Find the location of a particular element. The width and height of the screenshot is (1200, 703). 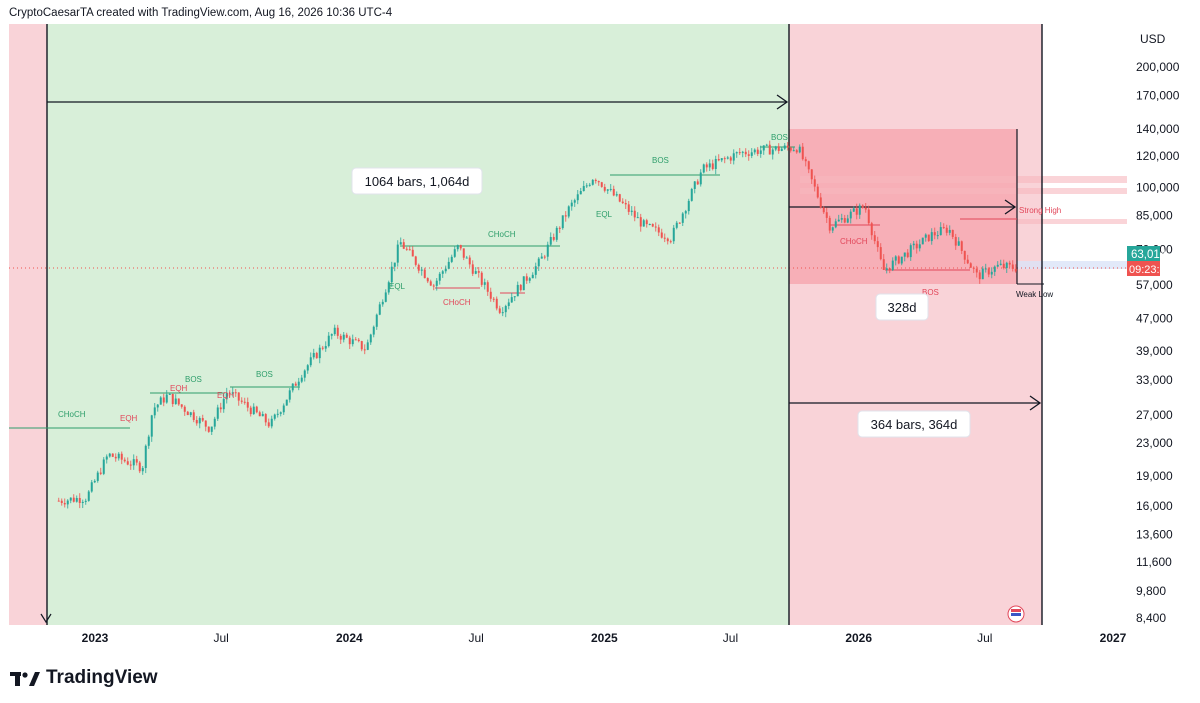

current-price-tag: 63,014 is located at coordinates (1147, 253).